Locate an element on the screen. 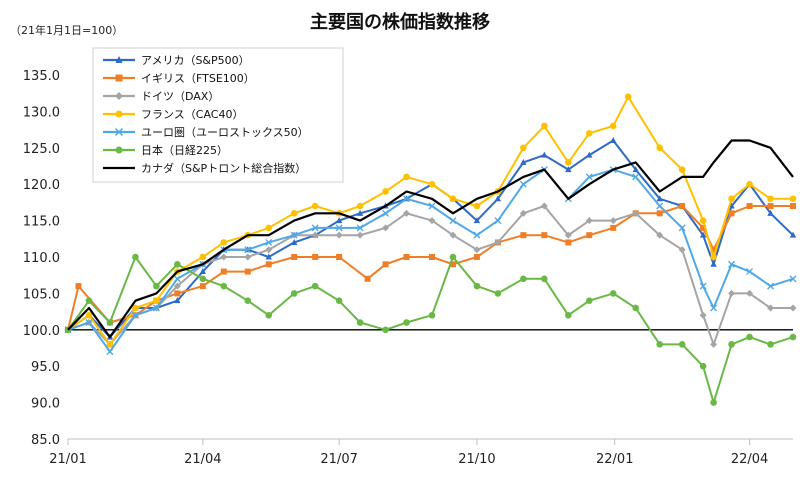 Image resolution: width=800 pixels, height=489 pixels. x-tick-label: 21/04 is located at coordinates (202, 459).